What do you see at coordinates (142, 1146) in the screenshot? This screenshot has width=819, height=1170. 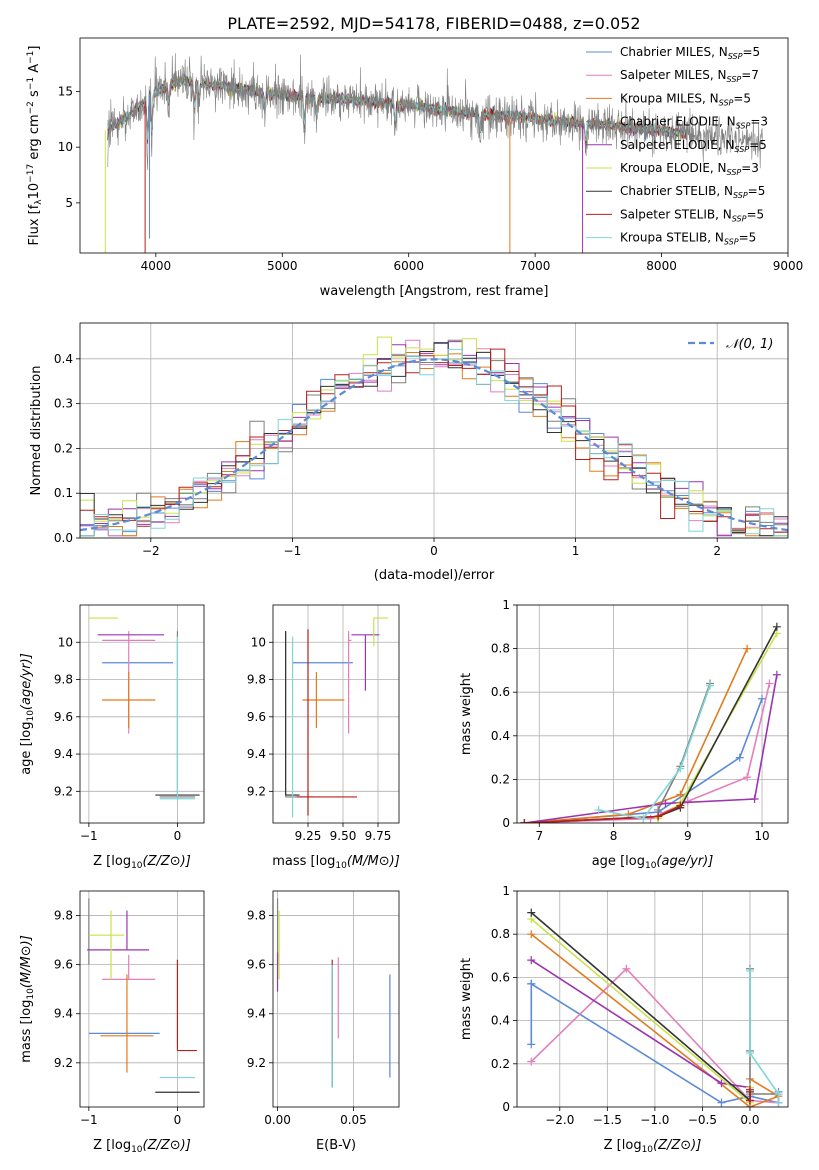 I see `x-axis-label: Z [log10(Z/Z⊙)]` at bounding box center [142, 1146].